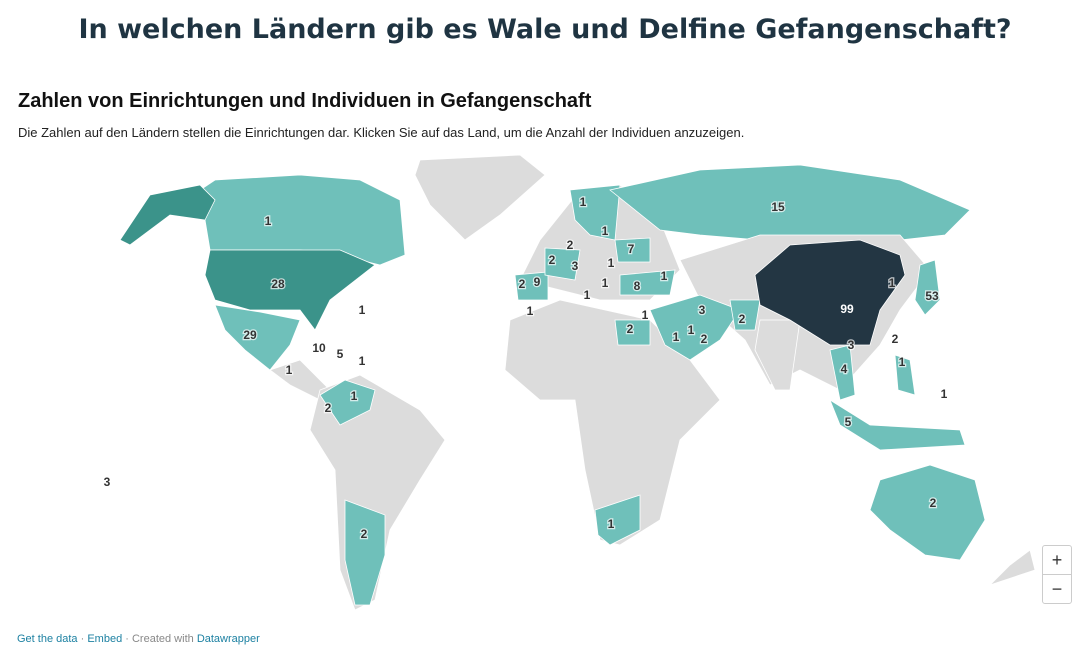 This screenshot has height=664, width=1090. Describe the element at coordinates (250, 335) in the screenshot. I see `country-label: 29` at that location.